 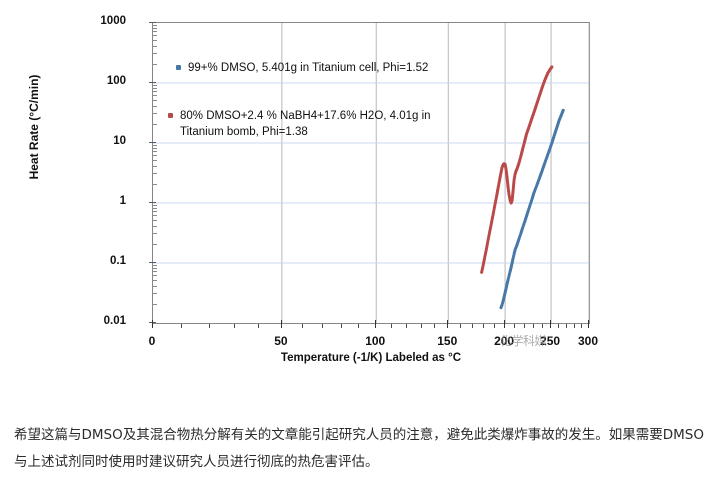 I want to click on y-tick-label: 100, so click(x=116, y=81).